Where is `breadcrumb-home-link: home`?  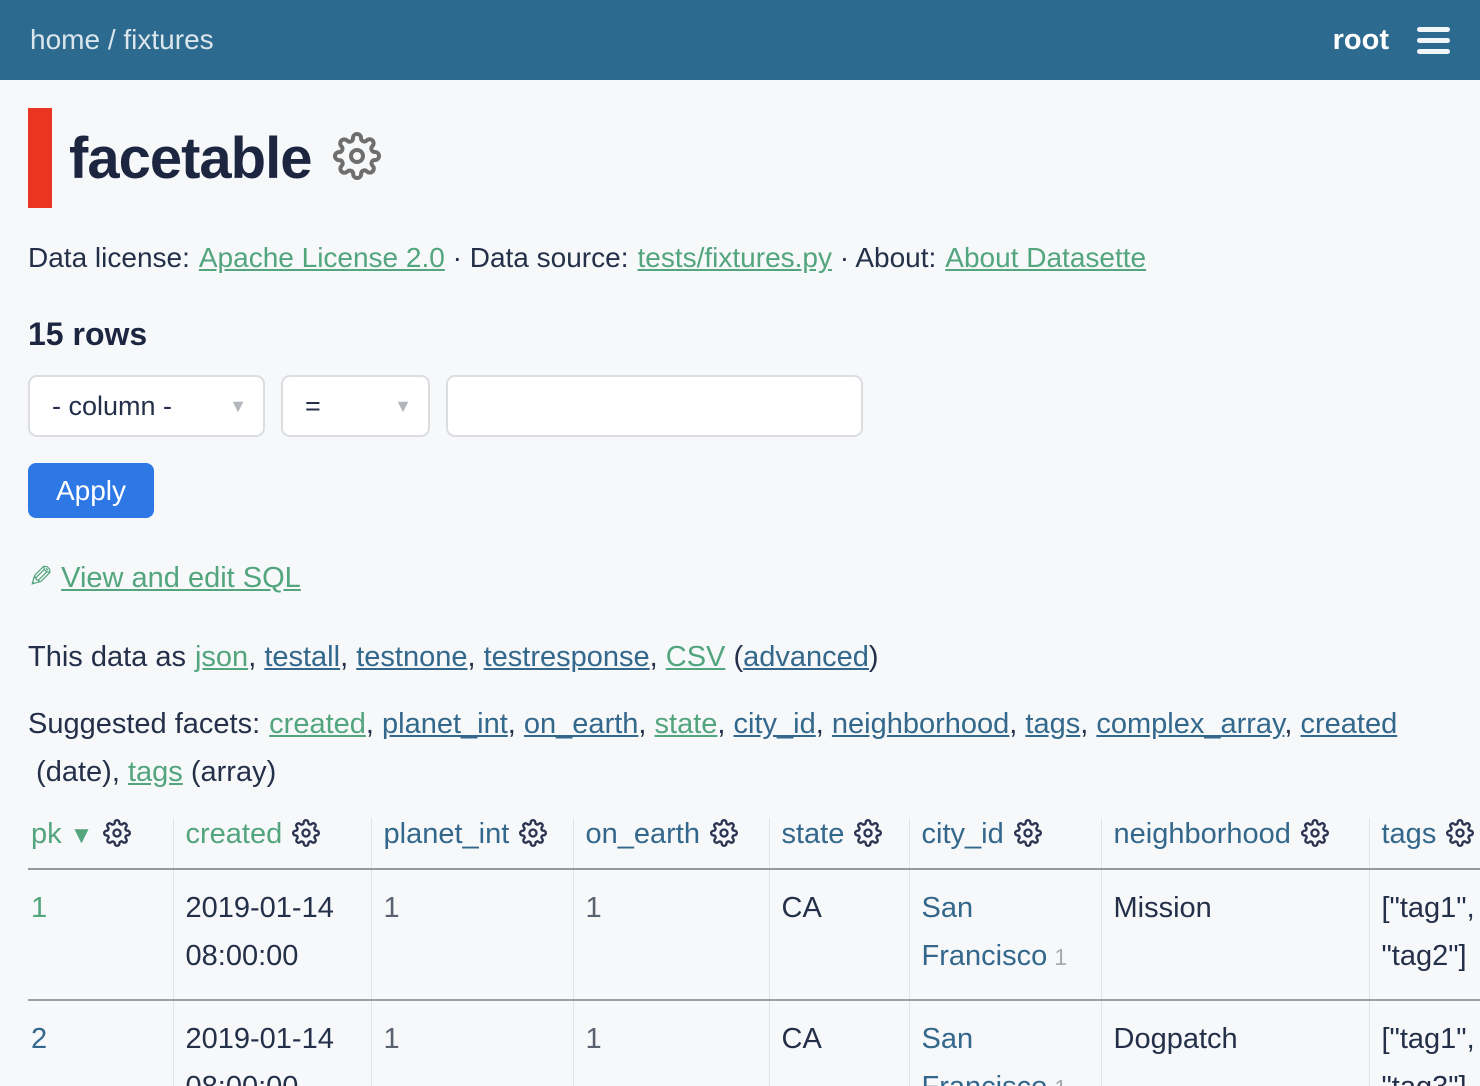 breadcrumb-home-link: home is located at coordinates (65, 39).